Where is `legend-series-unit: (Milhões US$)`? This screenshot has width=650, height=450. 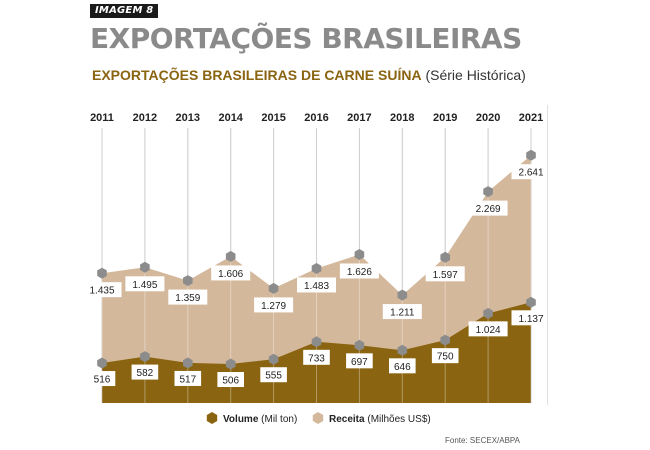
legend-series-unit: (Milhões US$) is located at coordinates (398, 419).